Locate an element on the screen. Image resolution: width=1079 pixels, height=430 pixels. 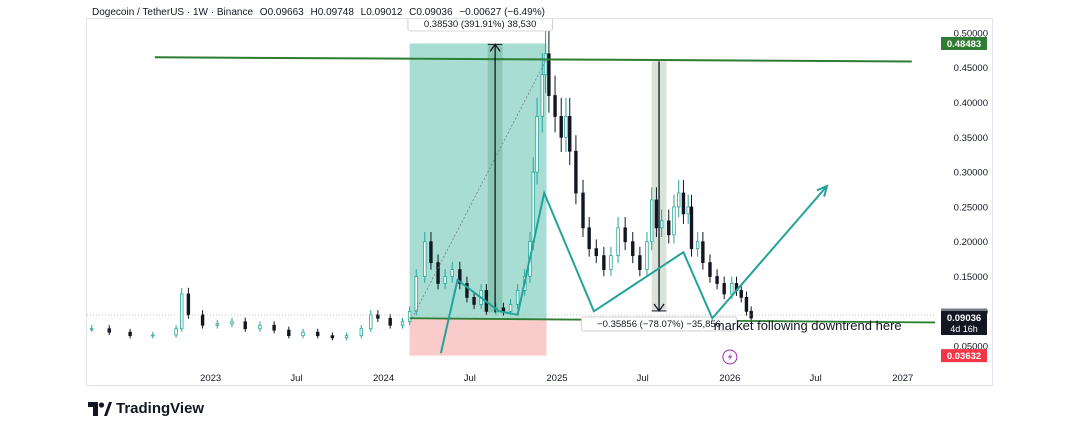
long-position-loss-zone is located at coordinates (478, 337).